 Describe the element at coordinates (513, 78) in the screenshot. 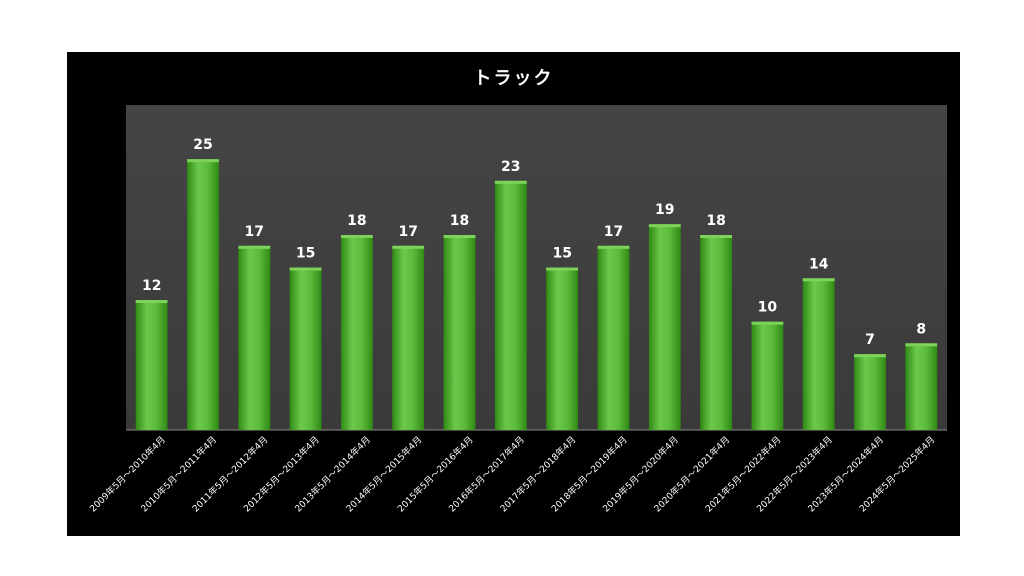

I see `chart-title: トラック` at that location.